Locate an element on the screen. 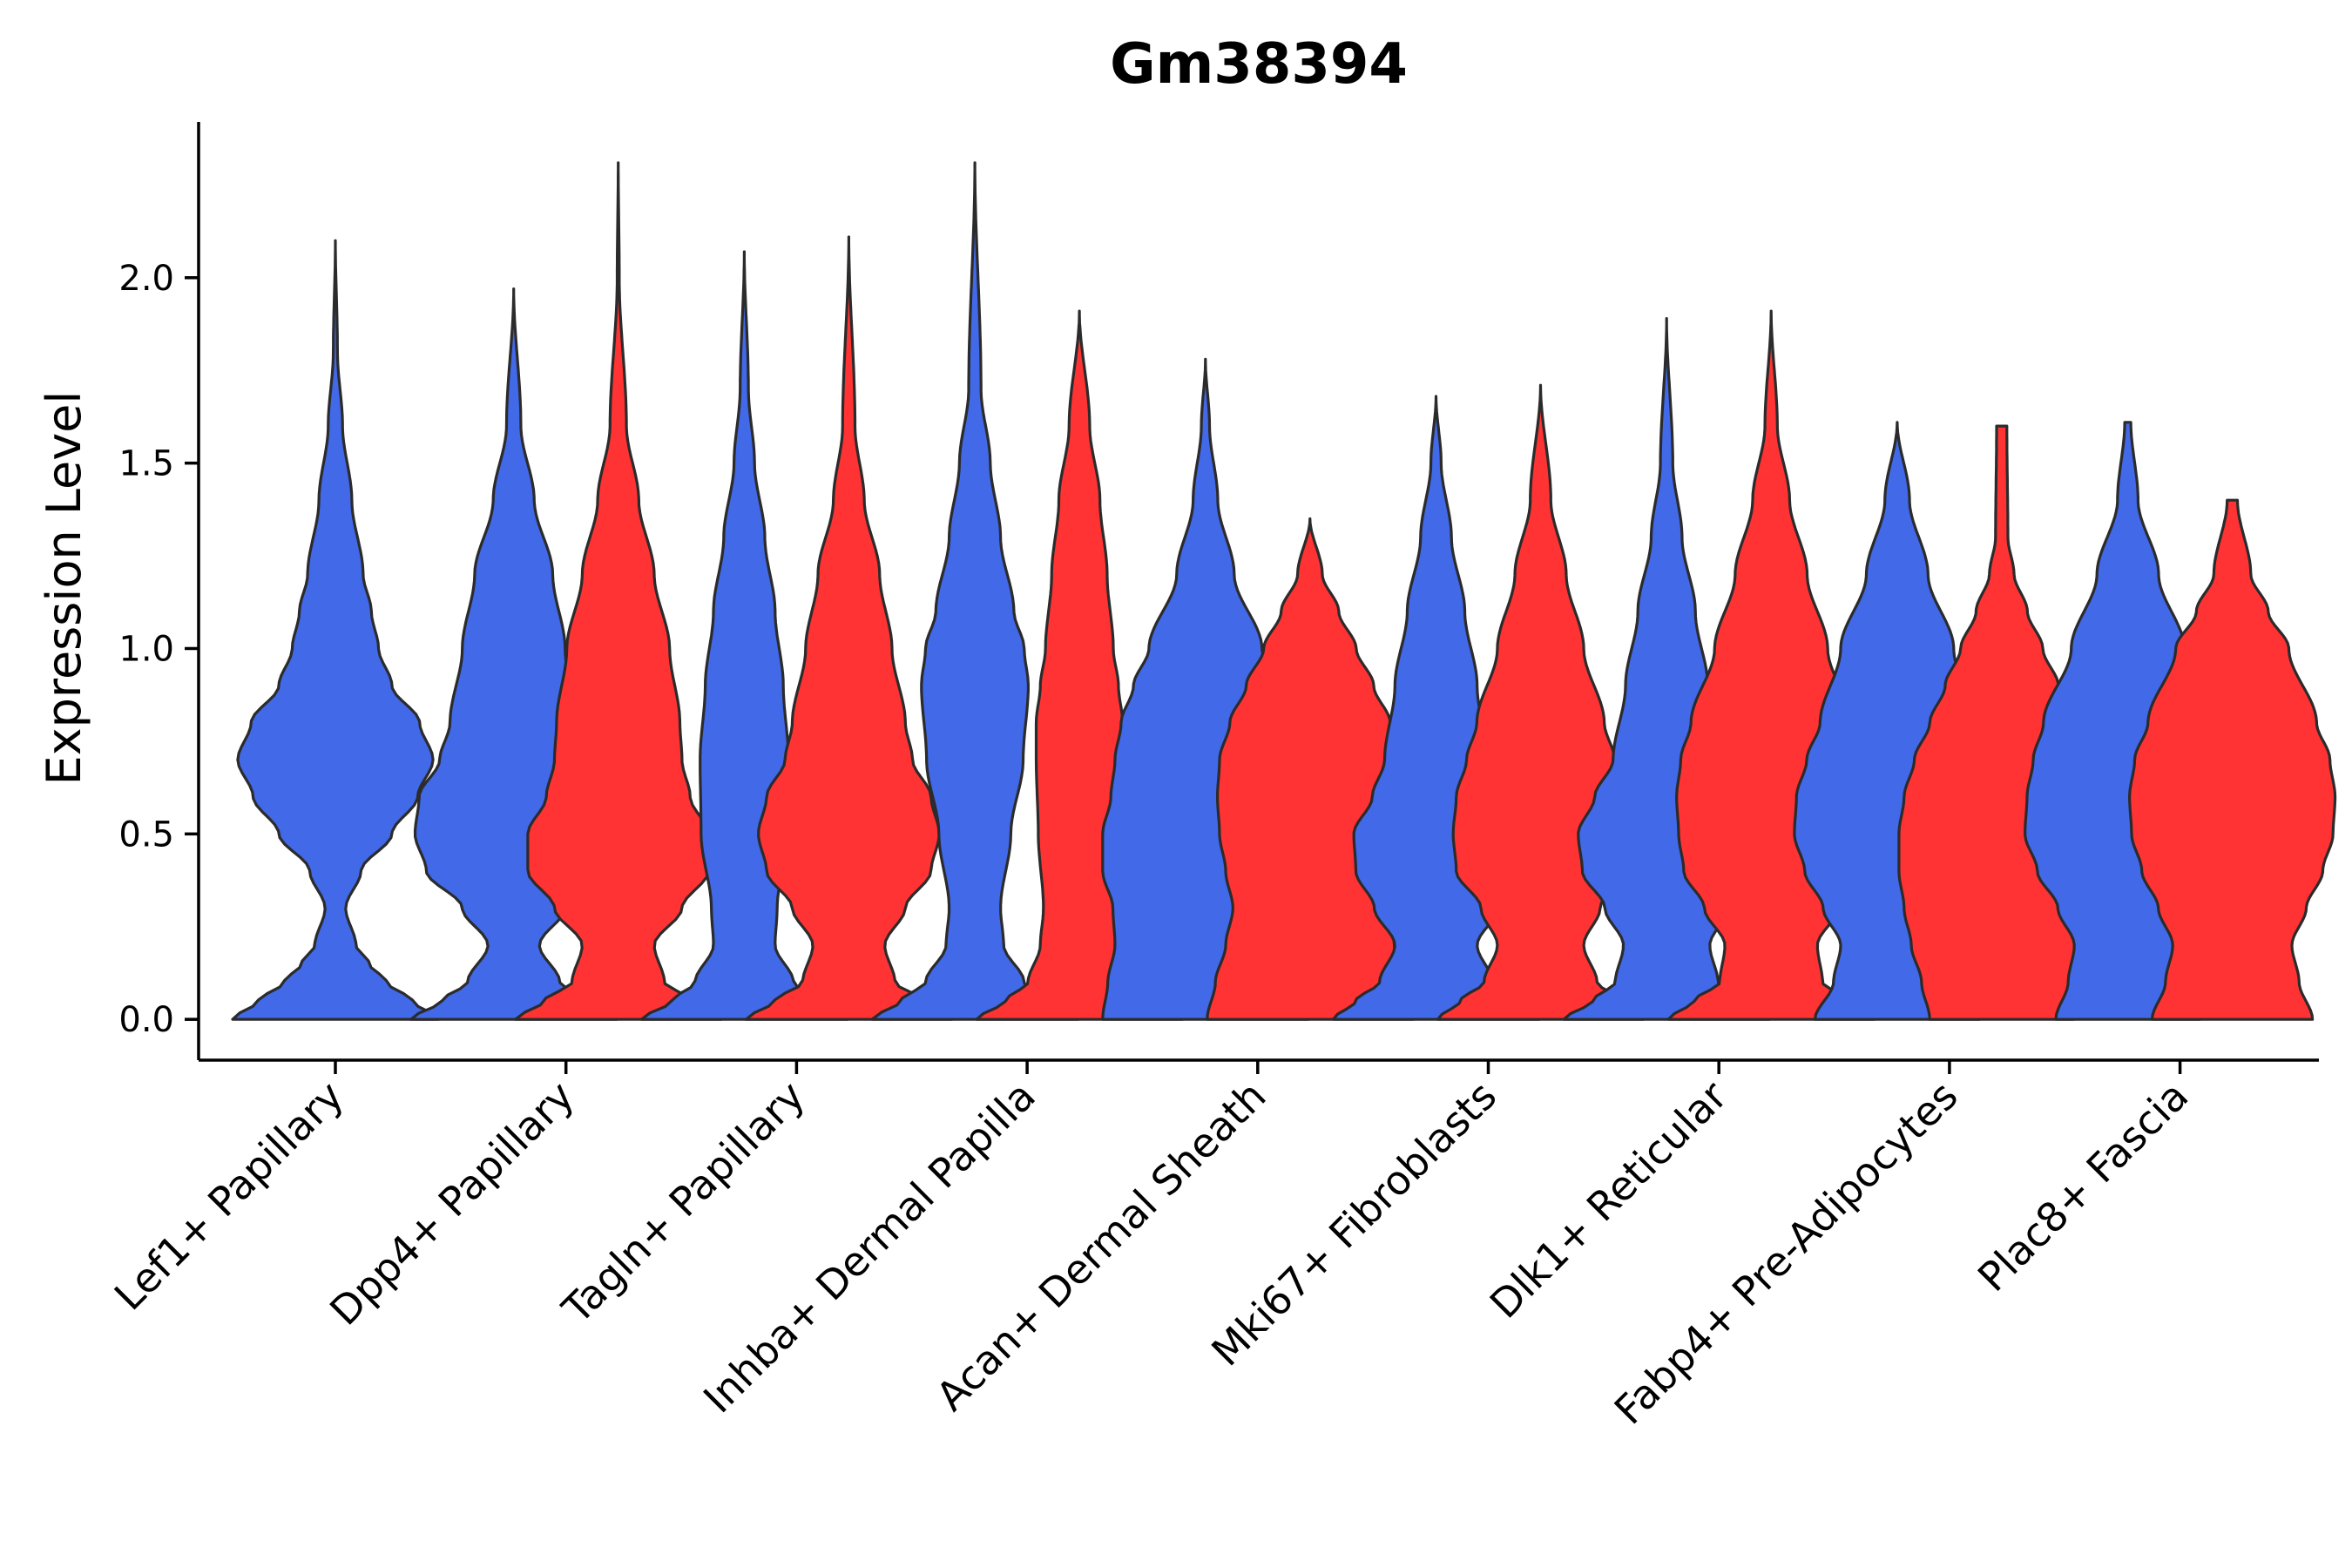 The width and height of the screenshot is (2352, 1568). y-ticks: 0.0 0.5 1.0 1.5 2.0 is located at coordinates (158, 649).